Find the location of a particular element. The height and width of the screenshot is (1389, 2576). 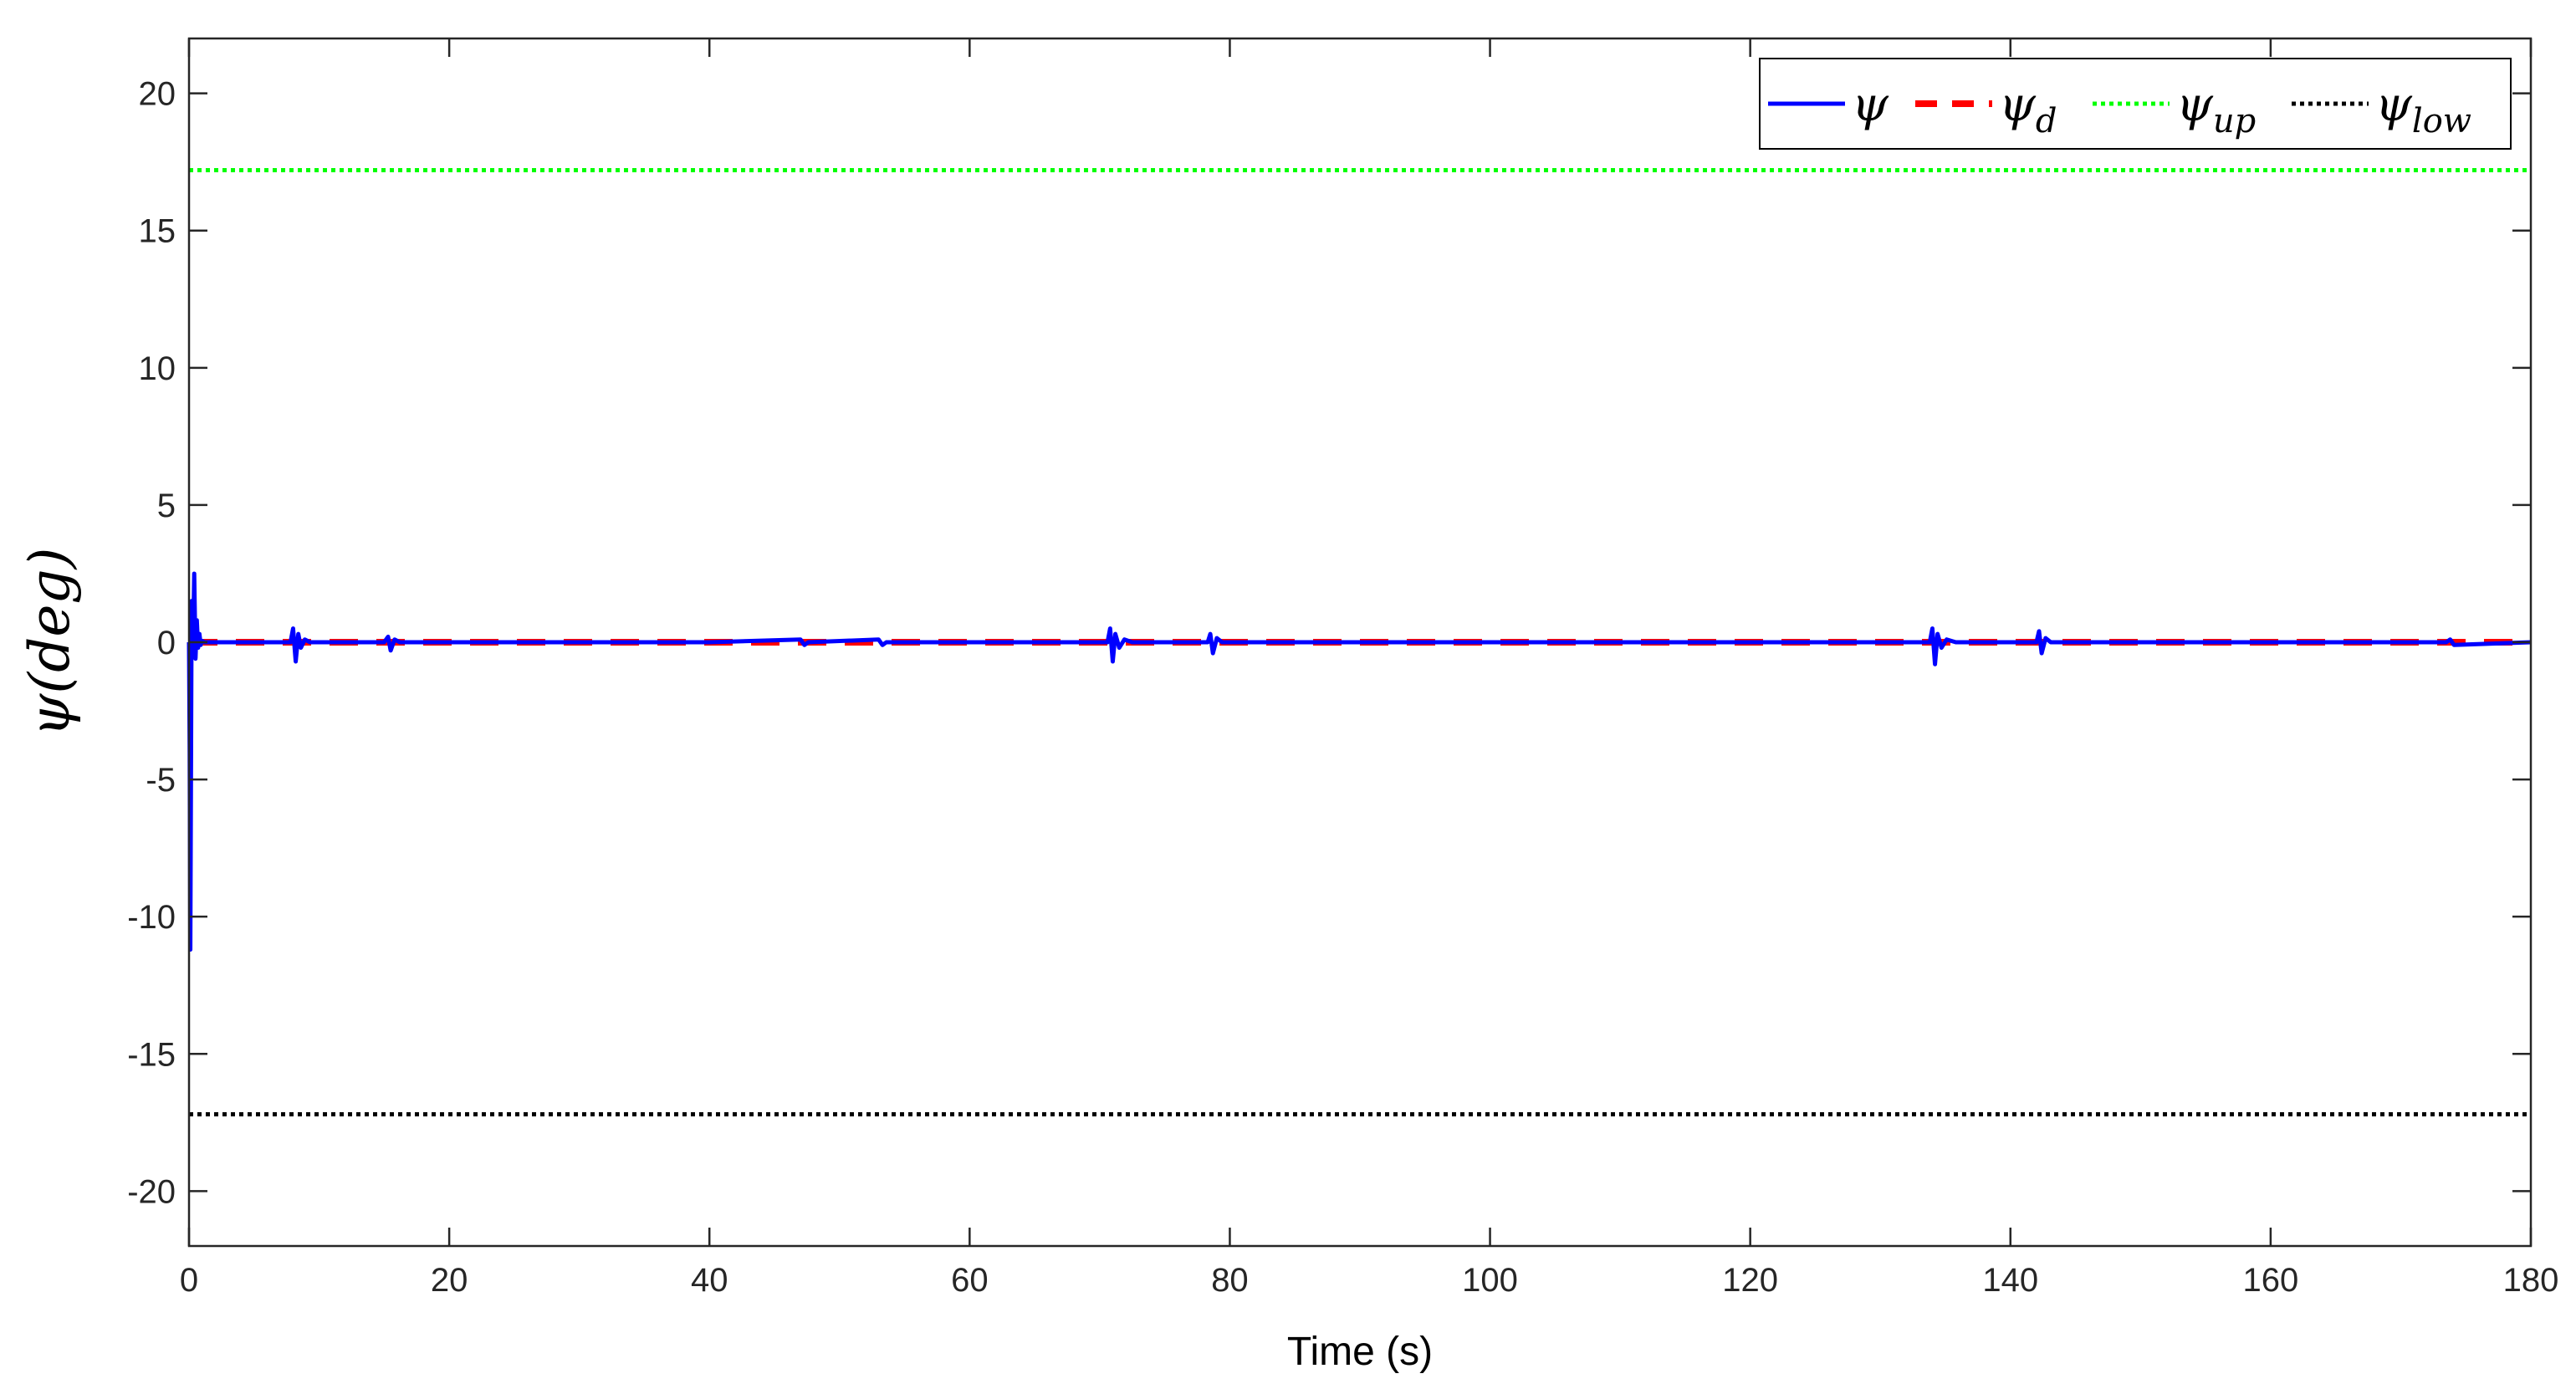

y-tick-label: 10 is located at coordinates (157, 368).